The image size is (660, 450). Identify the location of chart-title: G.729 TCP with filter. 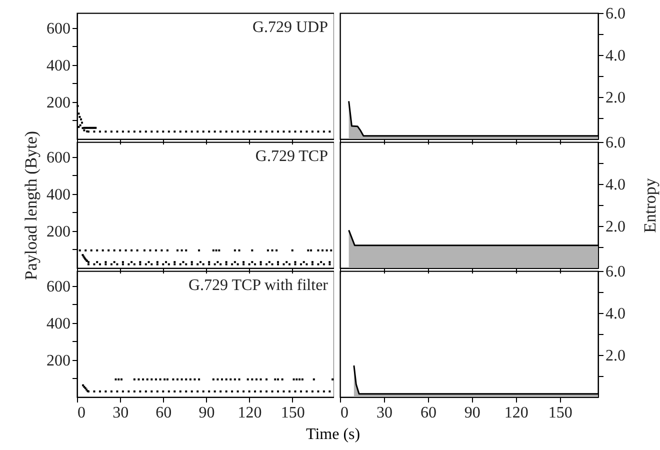
(258, 285).